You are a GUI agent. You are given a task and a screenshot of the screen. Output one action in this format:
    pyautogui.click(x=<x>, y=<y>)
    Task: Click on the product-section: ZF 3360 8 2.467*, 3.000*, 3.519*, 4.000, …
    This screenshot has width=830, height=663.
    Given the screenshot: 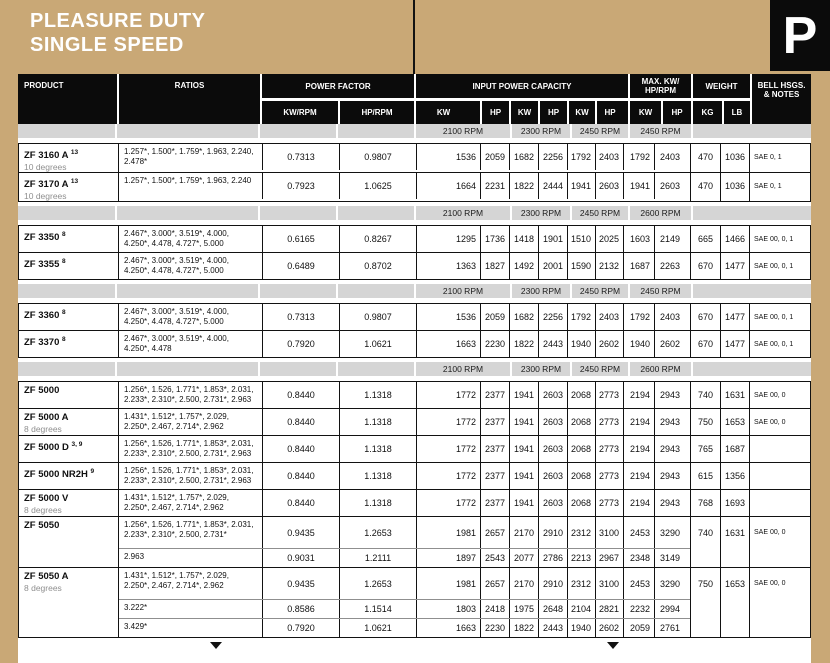 What is the action you would take?
    pyautogui.click(x=414, y=331)
    